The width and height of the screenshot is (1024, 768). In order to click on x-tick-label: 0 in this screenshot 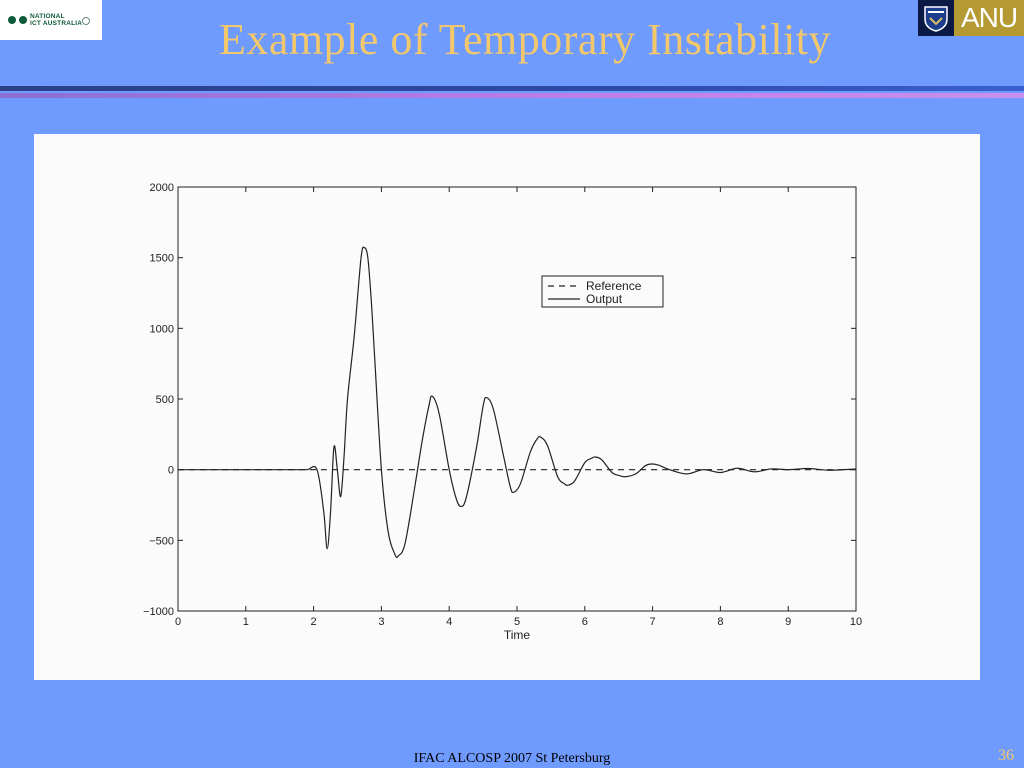, I will do `click(178, 622)`.